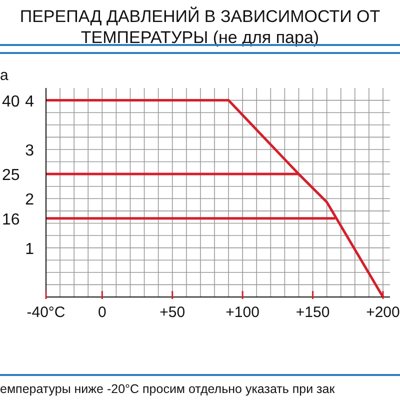 The width and height of the screenshot is (400, 400). Describe the element at coordinates (102, 312) in the screenshot. I see `x-tick-label: 0` at that location.